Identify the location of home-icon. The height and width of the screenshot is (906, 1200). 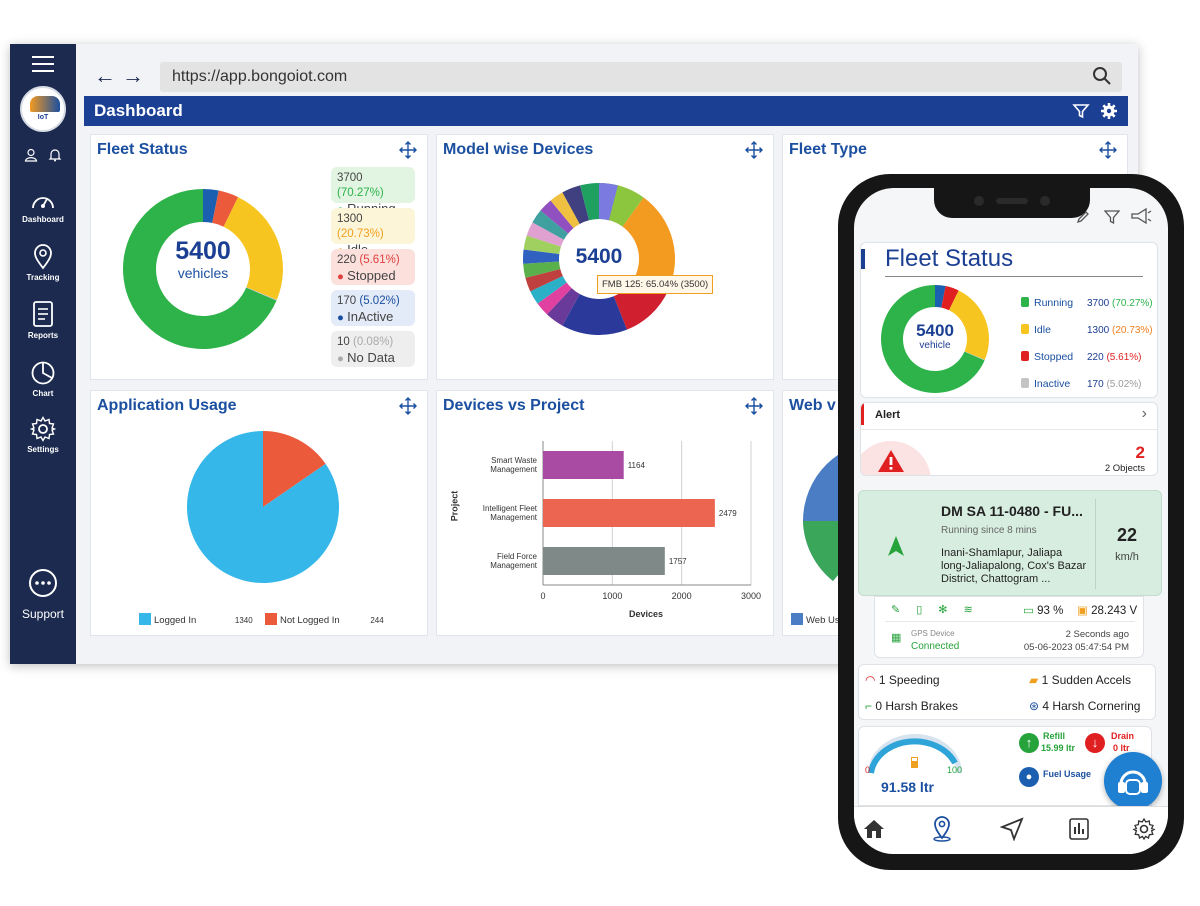
(874, 829).